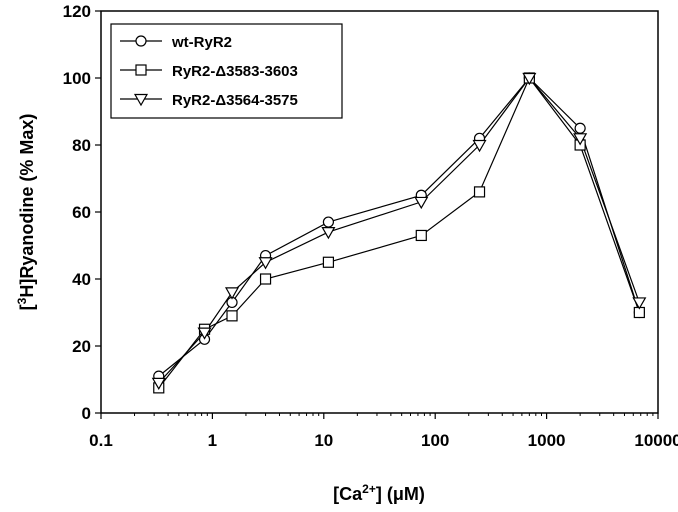  I want to click on legend-label: RyR2-Δ3564-3575, so click(235, 100).